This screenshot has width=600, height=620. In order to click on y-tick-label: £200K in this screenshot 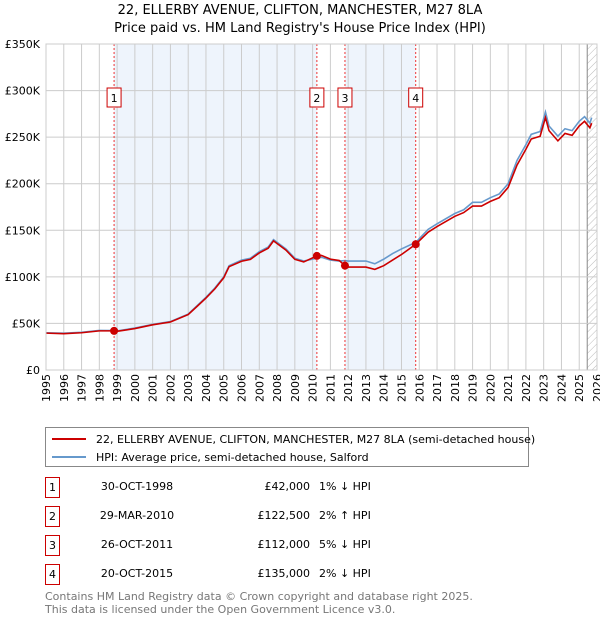, I will do `click(23, 184)`.